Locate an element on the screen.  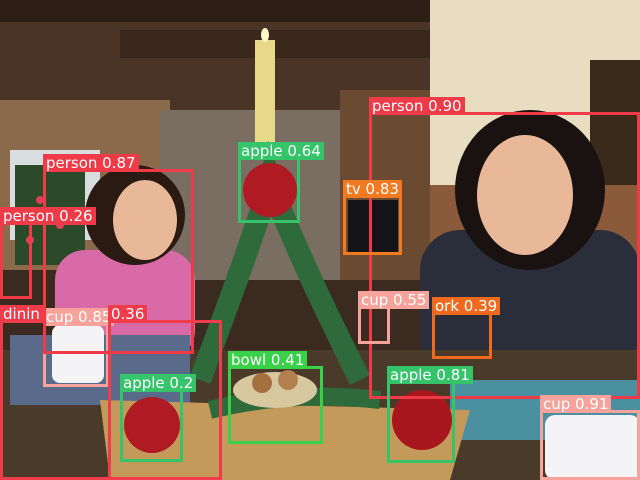
detection-box-dining-score: 0.36 is located at coordinates (165, 392).